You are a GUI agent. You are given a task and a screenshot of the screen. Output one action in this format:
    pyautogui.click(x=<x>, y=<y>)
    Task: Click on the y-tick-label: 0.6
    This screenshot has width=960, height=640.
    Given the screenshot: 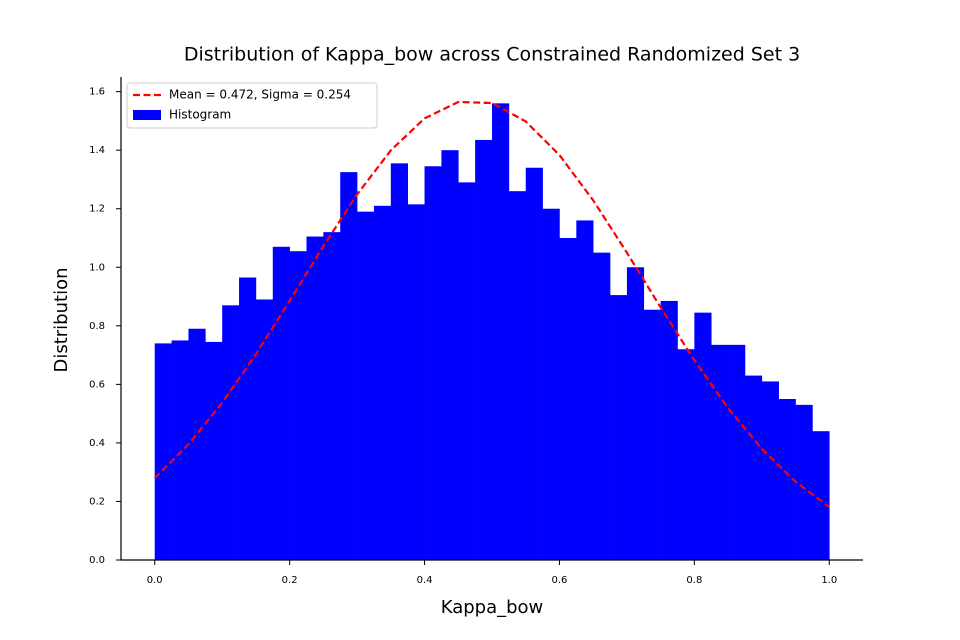 What is the action you would take?
    pyautogui.click(x=97, y=384)
    